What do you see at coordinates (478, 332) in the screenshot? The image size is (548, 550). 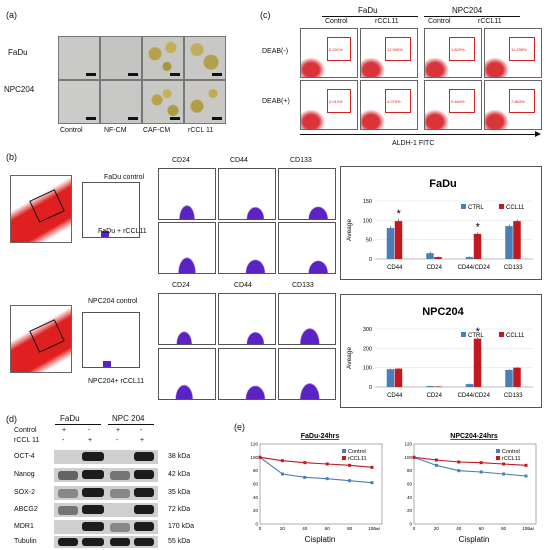 I see `significance-marker: *` at bounding box center [478, 332].